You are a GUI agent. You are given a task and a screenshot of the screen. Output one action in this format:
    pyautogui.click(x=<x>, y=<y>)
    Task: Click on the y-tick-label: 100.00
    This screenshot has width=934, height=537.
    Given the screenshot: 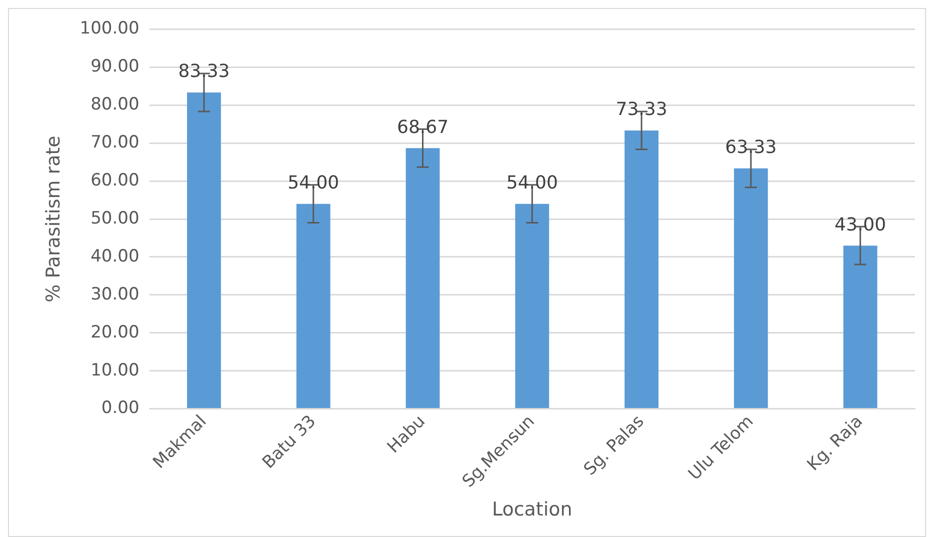 What is the action you would take?
    pyautogui.click(x=110, y=28)
    